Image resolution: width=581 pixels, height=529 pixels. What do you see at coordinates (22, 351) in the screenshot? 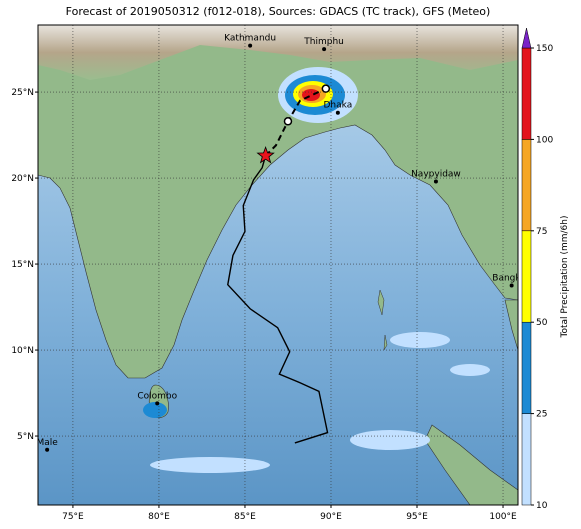
I see `y-tick-label: 10°N` at bounding box center [22, 351].